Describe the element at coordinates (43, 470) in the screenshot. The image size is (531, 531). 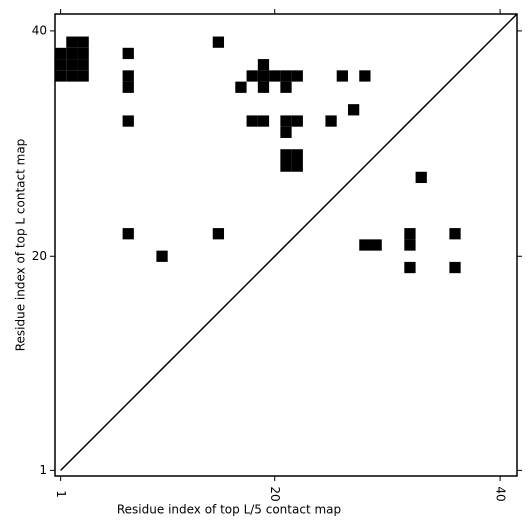
I see `y-tick-label: 1` at that location.